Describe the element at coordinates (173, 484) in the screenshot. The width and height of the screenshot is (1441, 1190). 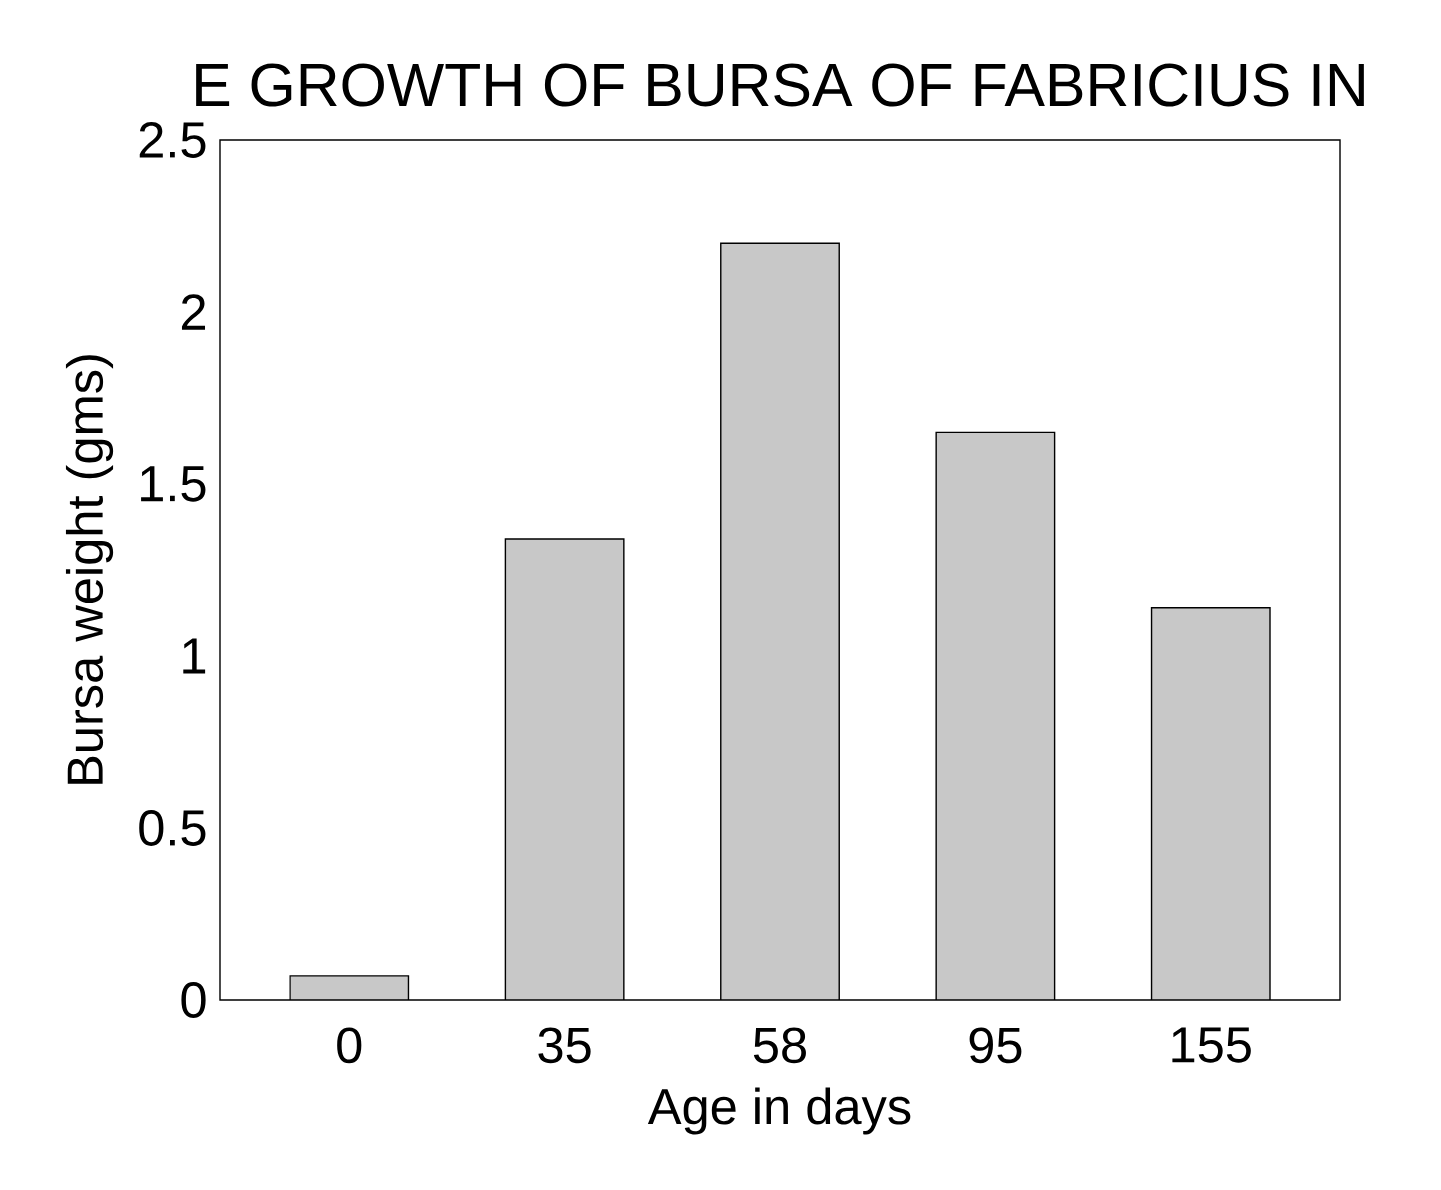
I see `y-tick-label: 1.5` at that location.